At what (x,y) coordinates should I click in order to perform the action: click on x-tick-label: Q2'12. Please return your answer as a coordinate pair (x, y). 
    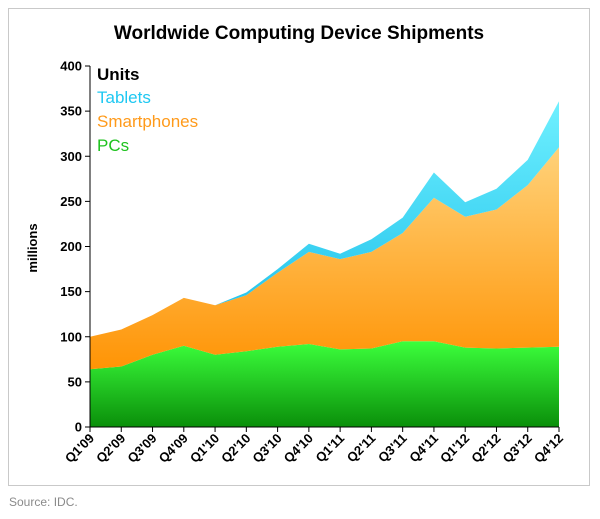
    Looking at the image, I should click on (485, 448).